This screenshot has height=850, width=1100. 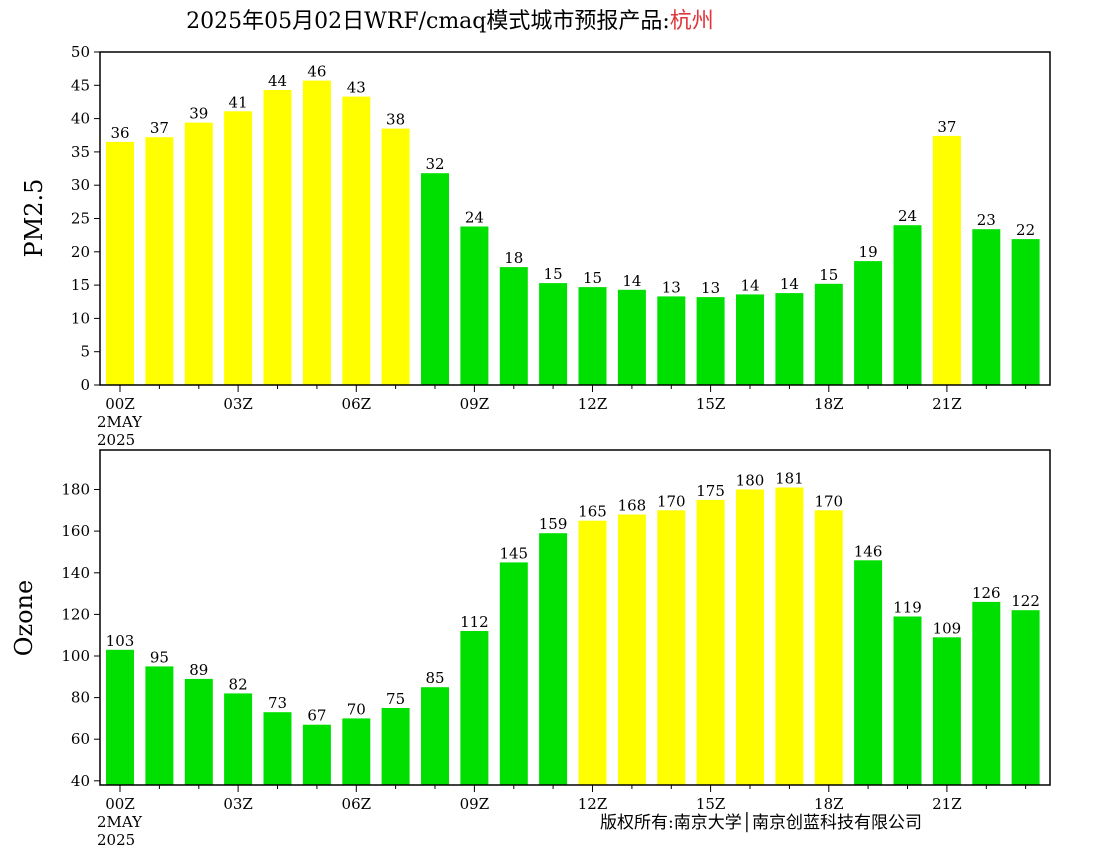 I want to click on ozone-value-label: 67, so click(x=316, y=716).